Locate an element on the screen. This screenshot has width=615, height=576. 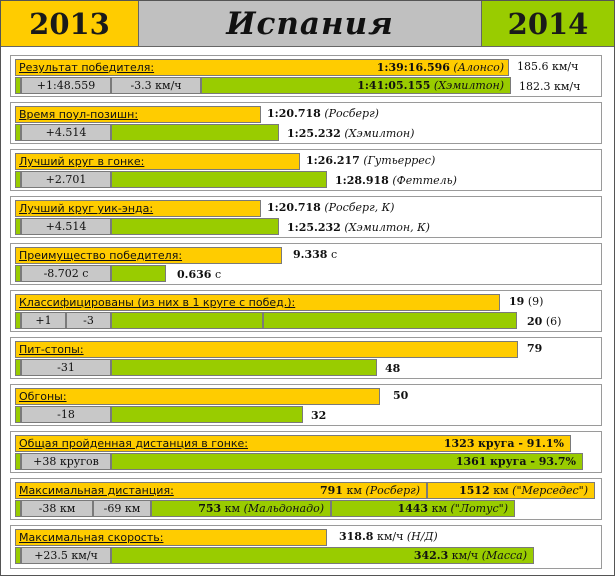
diff-overtakes: -18 is located at coordinates (66, 414).